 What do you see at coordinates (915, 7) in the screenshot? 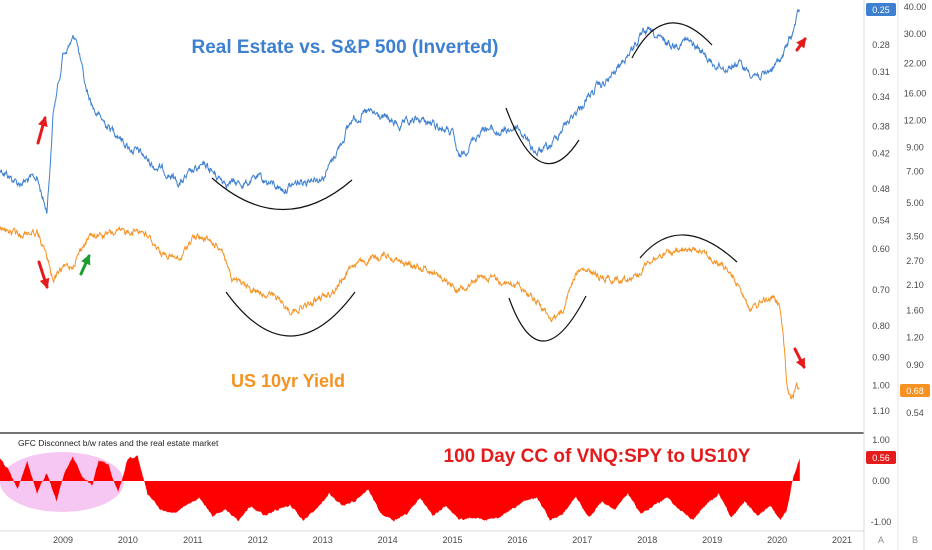
I see `y-tick-secondary: 40.00` at bounding box center [915, 7].